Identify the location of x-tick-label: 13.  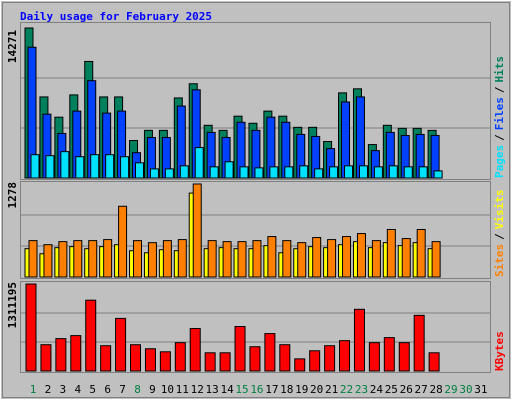
(212, 389).